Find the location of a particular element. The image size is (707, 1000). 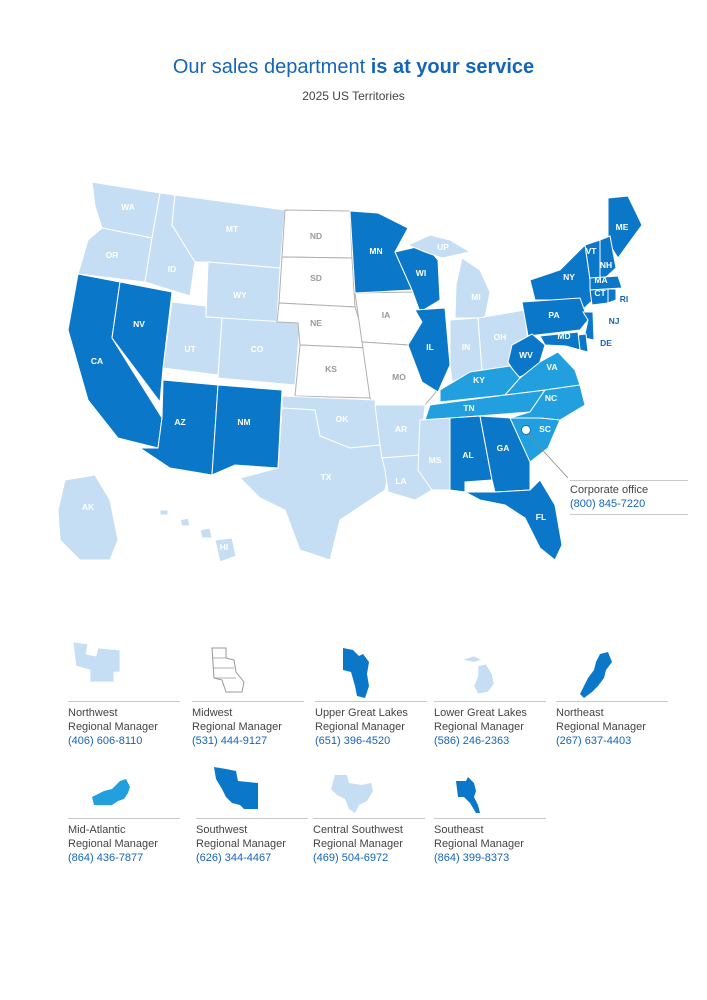

region-name: Northeast is located at coordinates (580, 713).